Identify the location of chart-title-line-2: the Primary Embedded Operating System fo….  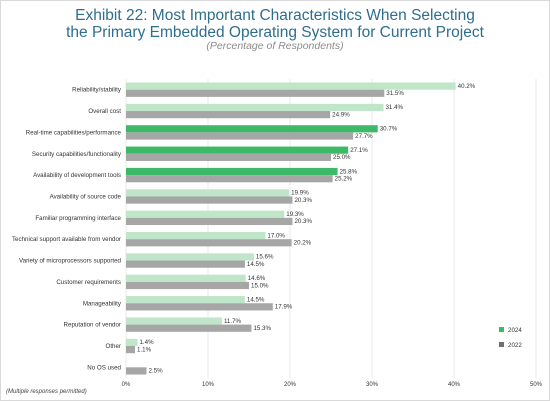
(275, 32).